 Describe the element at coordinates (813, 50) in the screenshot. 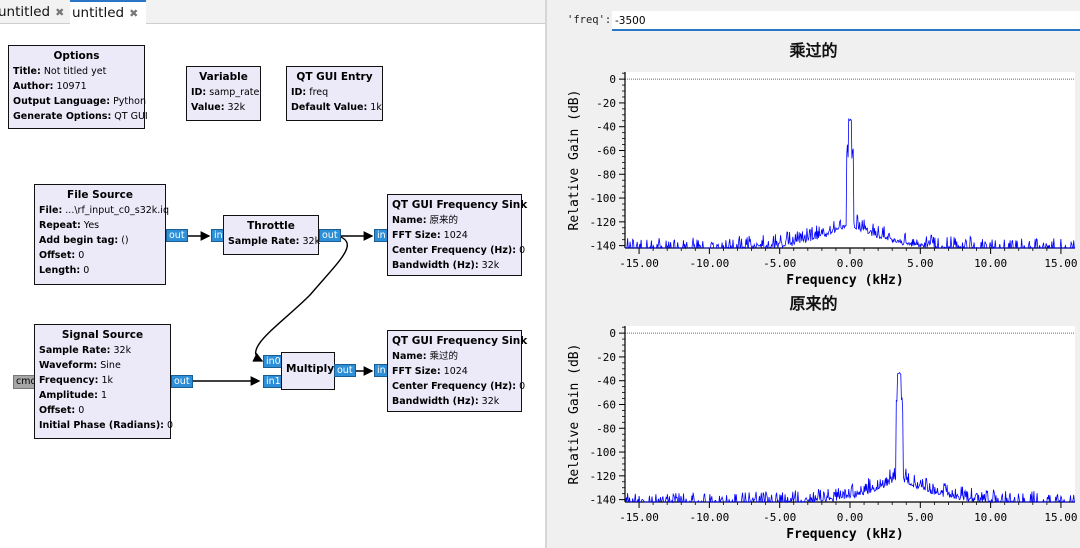

I see `plot-title: 乘过的` at that location.